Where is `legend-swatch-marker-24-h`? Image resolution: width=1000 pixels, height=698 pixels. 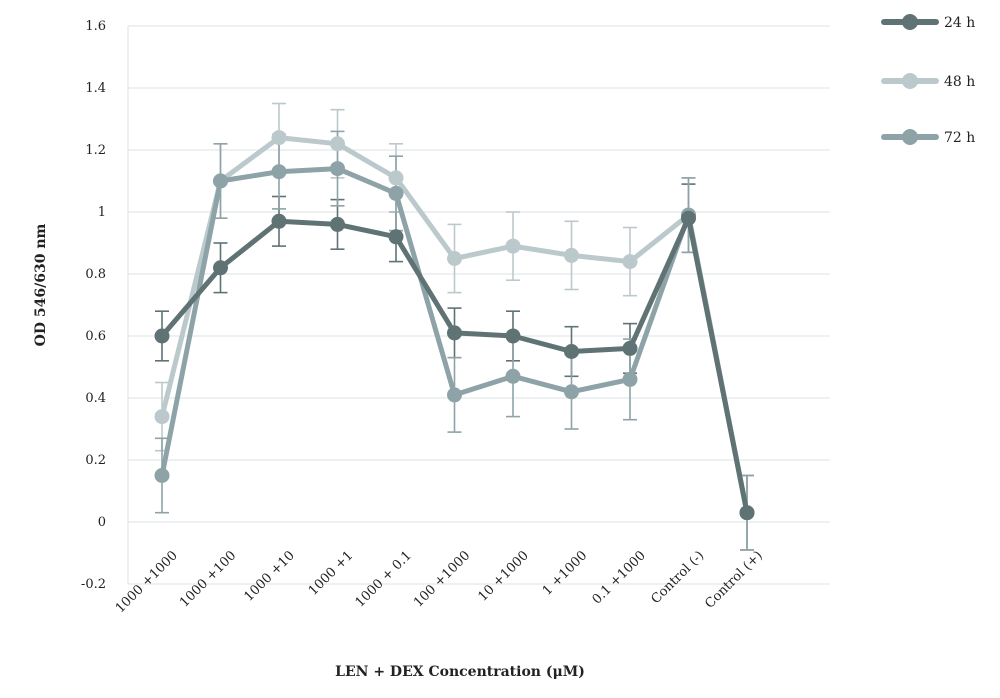
legend-swatch-marker-24-h is located at coordinates (910, 22).